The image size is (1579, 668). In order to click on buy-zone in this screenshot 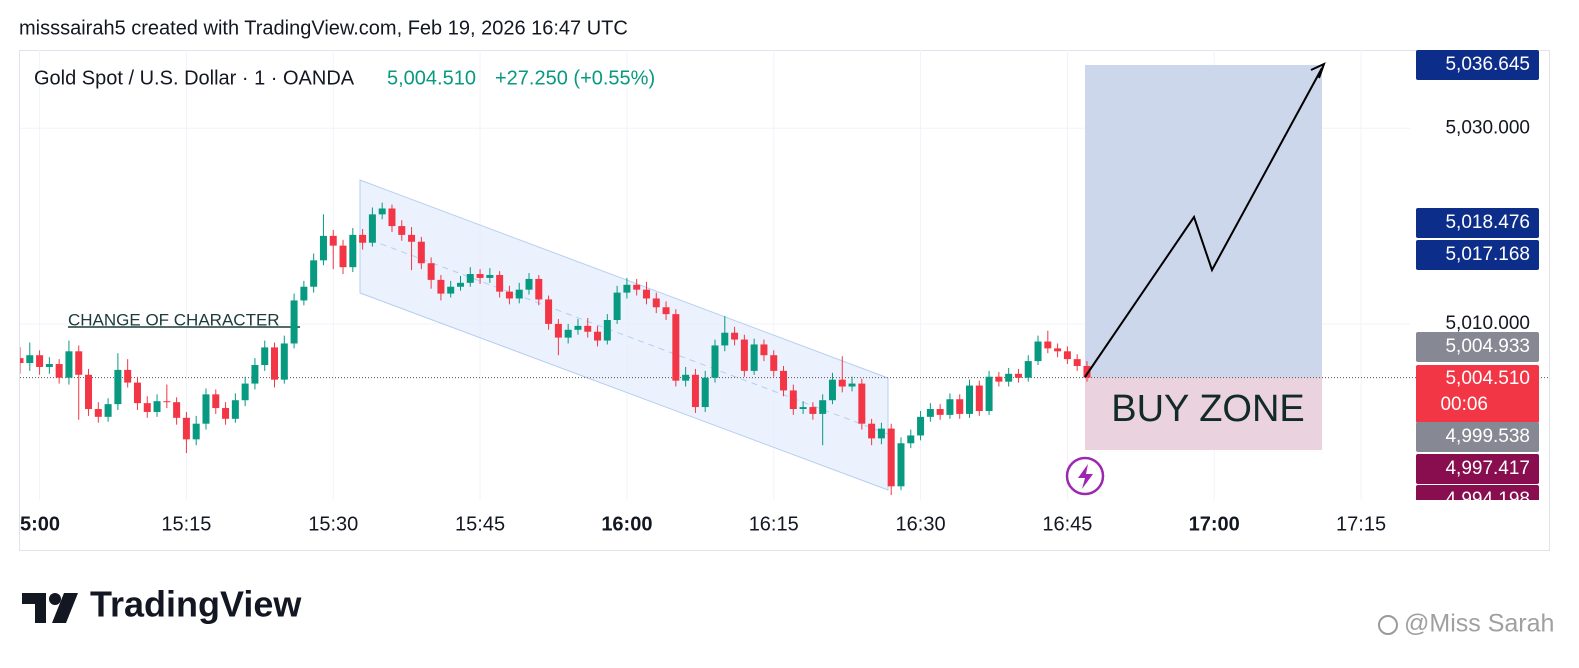, I will do `click(1203, 413)`.